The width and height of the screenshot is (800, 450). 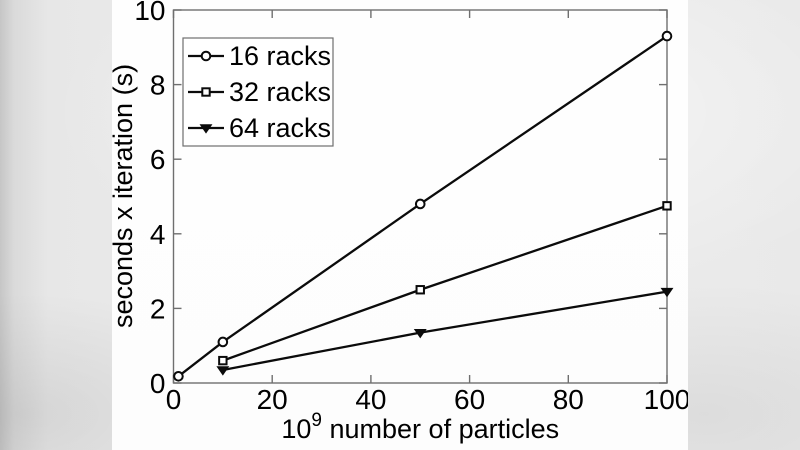 I want to click on x-tick-label: 20, so click(x=272, y=399).